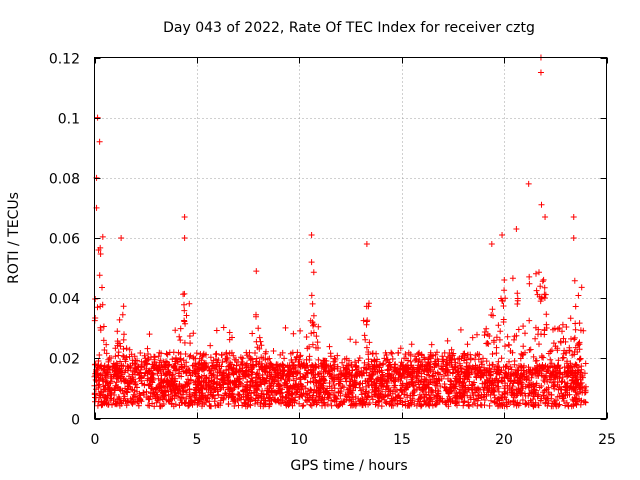 The height and width of the screenshot is (480, 640). I want to click on x-axis-label: GPS time / hours, so click(348, 466).